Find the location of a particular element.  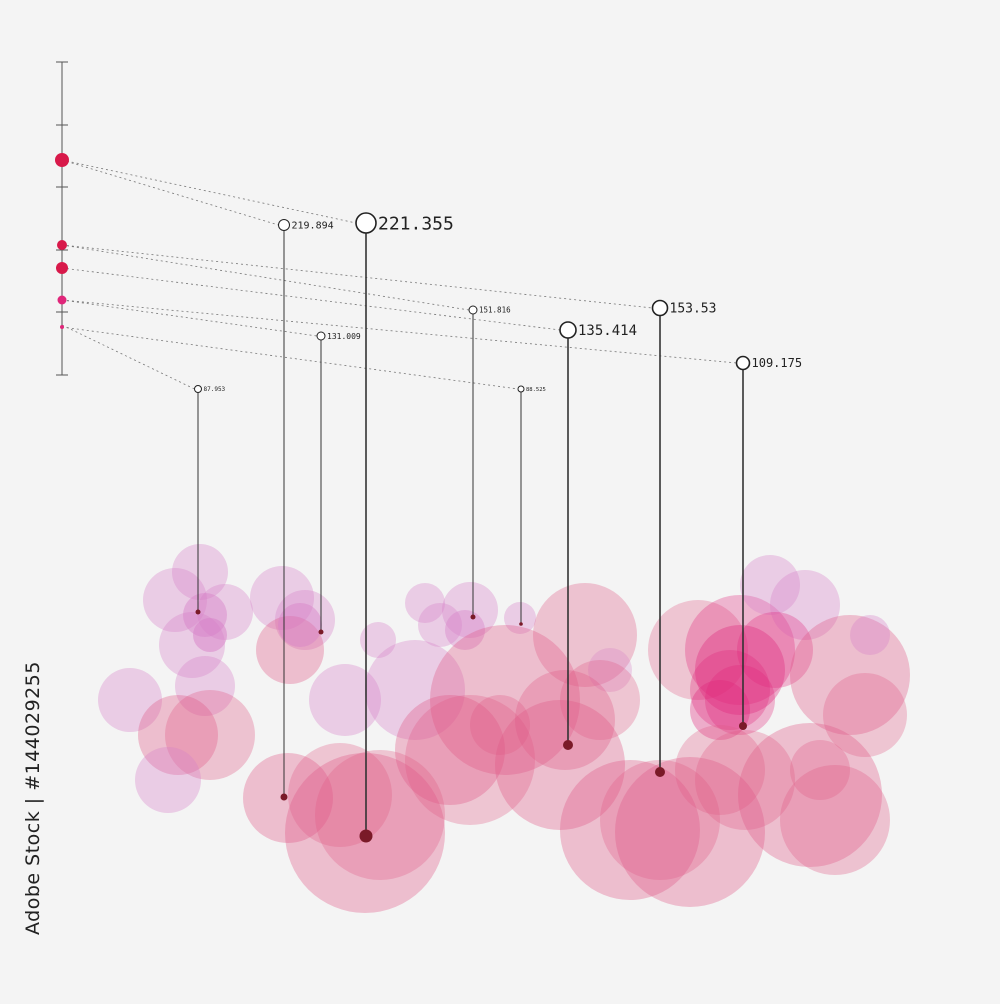

pin-value-label: 219.894 is located at coordinates (313, 226).